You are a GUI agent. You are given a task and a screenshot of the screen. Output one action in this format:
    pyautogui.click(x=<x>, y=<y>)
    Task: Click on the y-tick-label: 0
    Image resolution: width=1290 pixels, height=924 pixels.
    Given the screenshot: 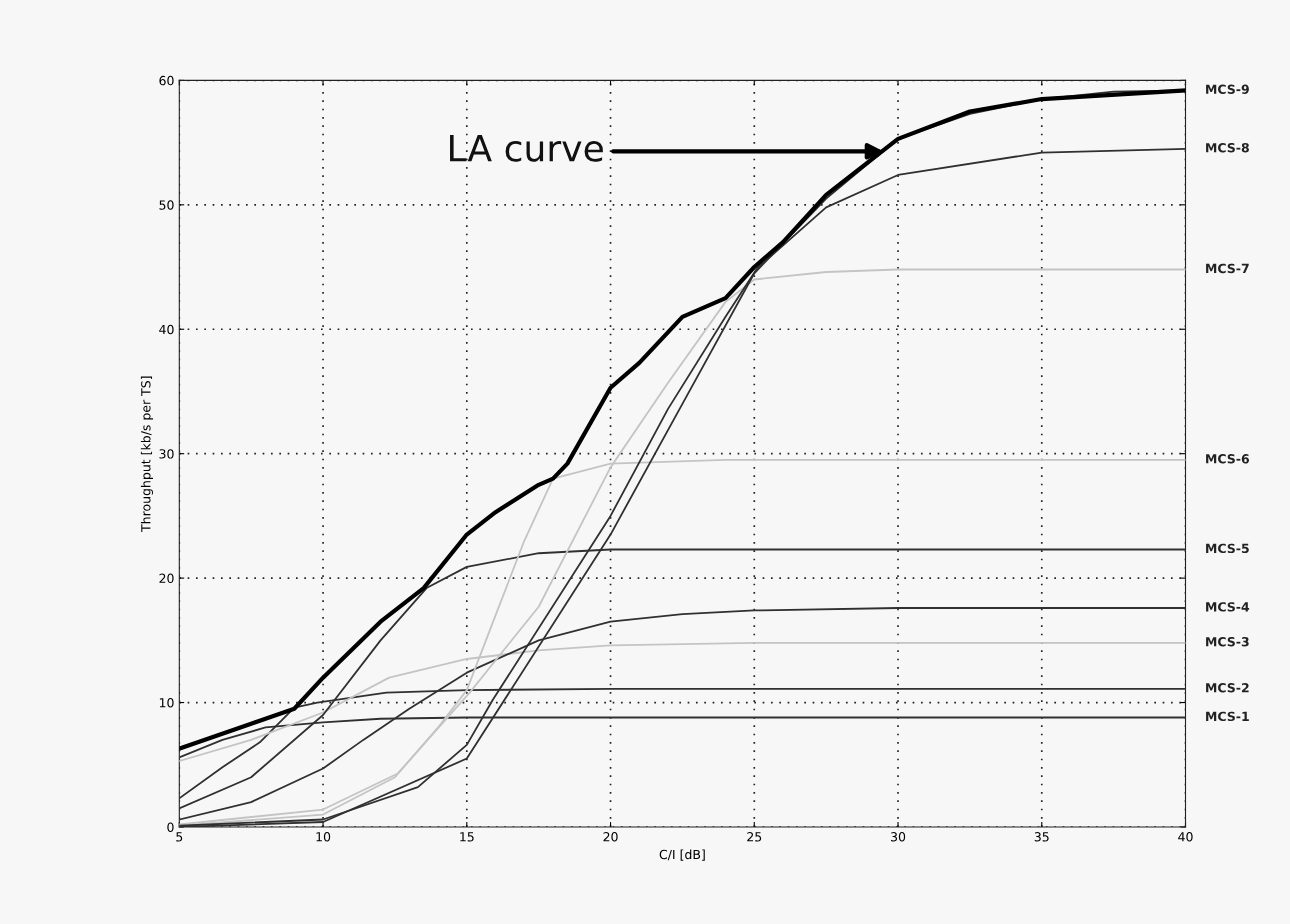 What is the action you would take?
    pyautogui.click(x=170, y=827)
    